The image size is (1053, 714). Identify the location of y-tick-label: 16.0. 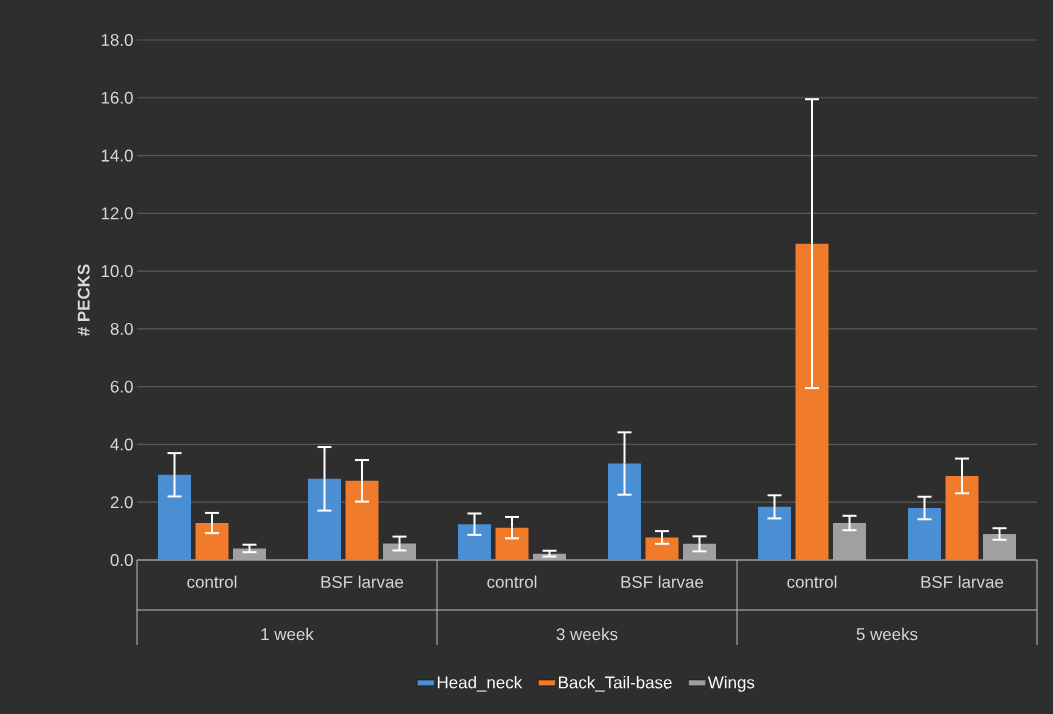
(117, 97).